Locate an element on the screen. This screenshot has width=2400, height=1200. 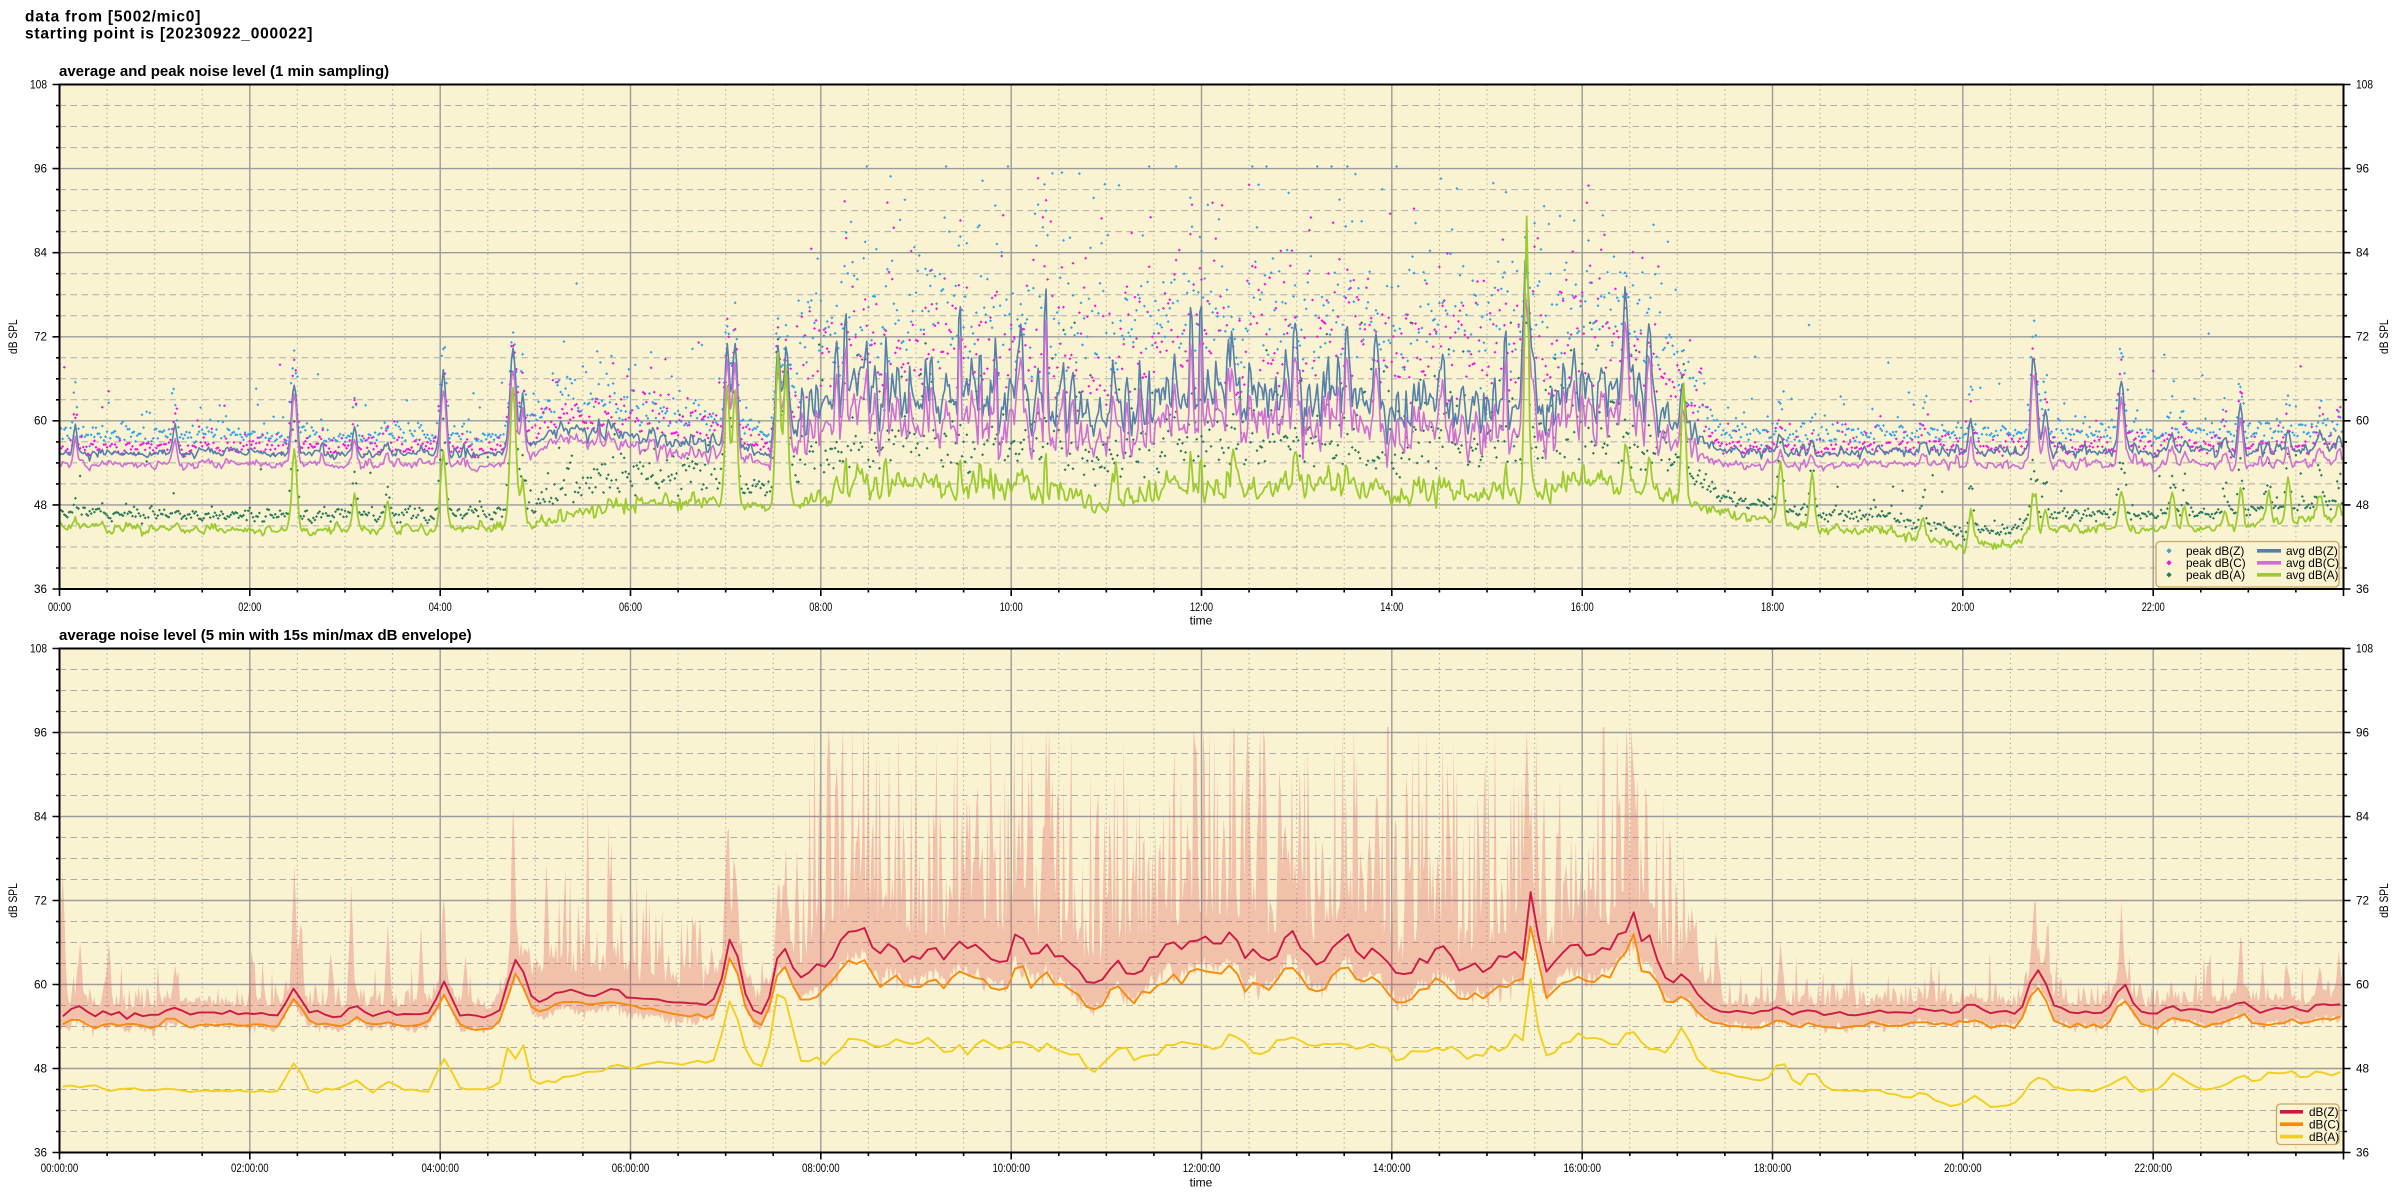
svg-text: data from [5002/mic0] is located at coordinates (113, 17).